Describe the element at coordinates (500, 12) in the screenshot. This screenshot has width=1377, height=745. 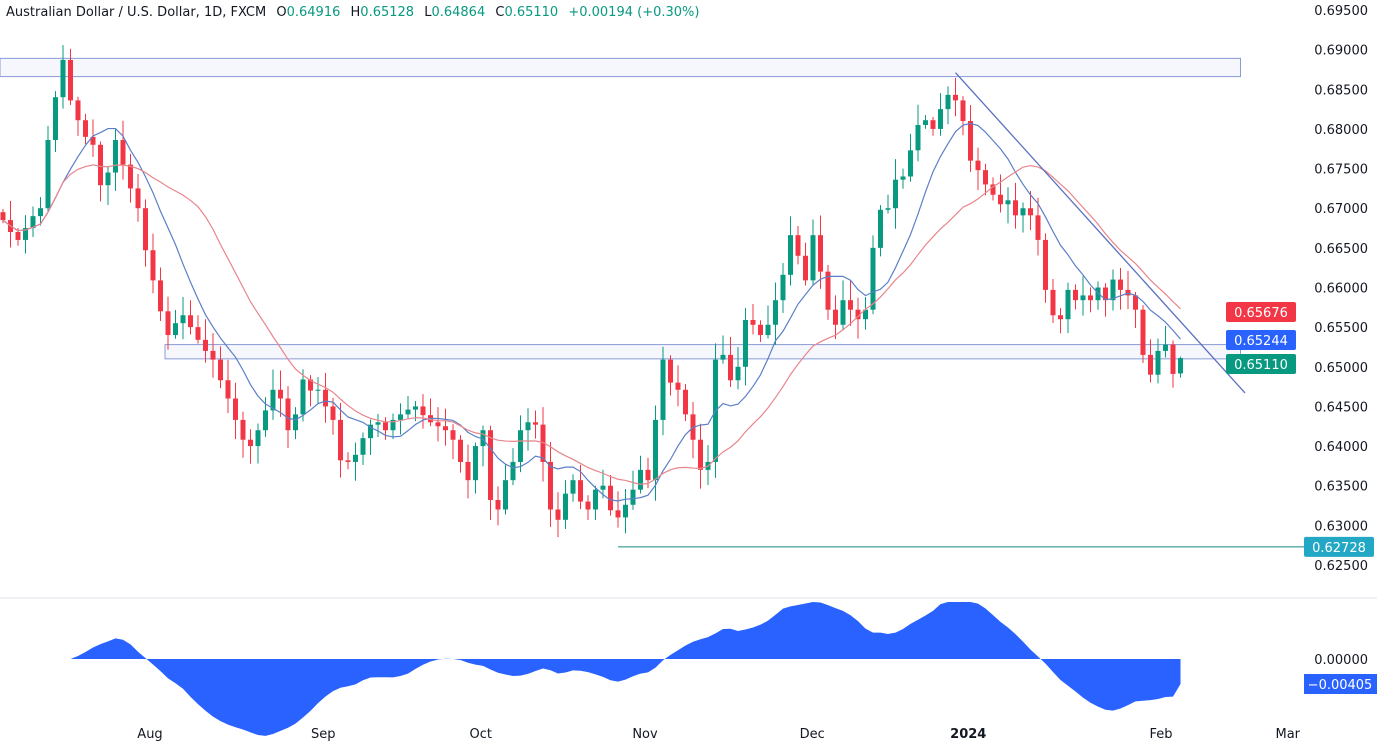
I see `close-label: C` at that location.